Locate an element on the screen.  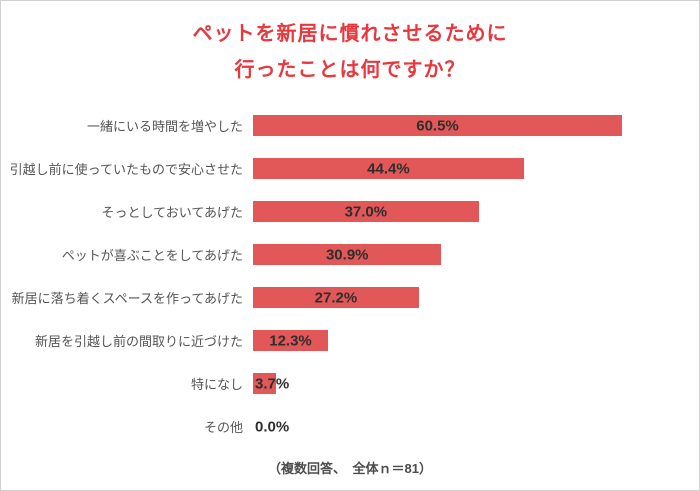
chart-row: ペットが喜ぶことをしてあげた 30.9% is located at coordinates (350, 254).